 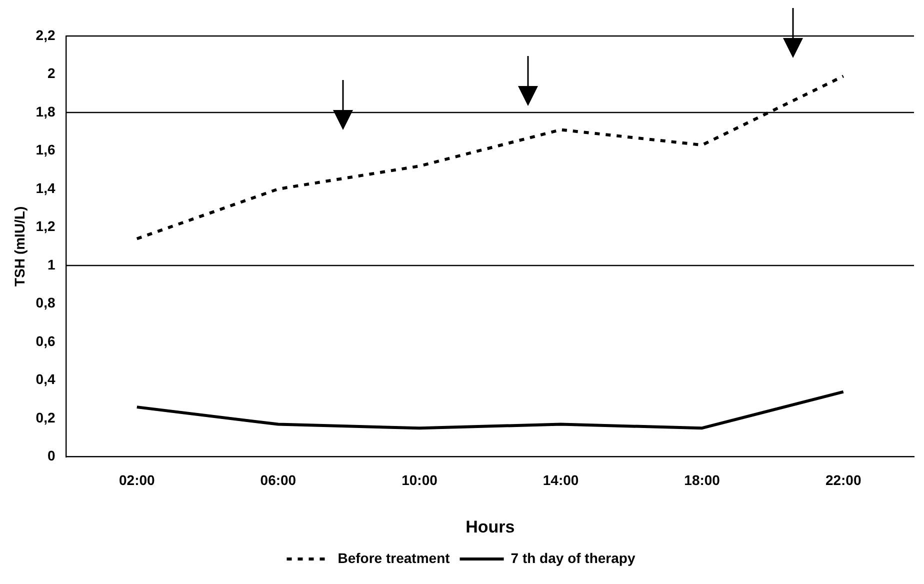 I want to click on x-tick-label: 22:00, so click(x=843, y=480).